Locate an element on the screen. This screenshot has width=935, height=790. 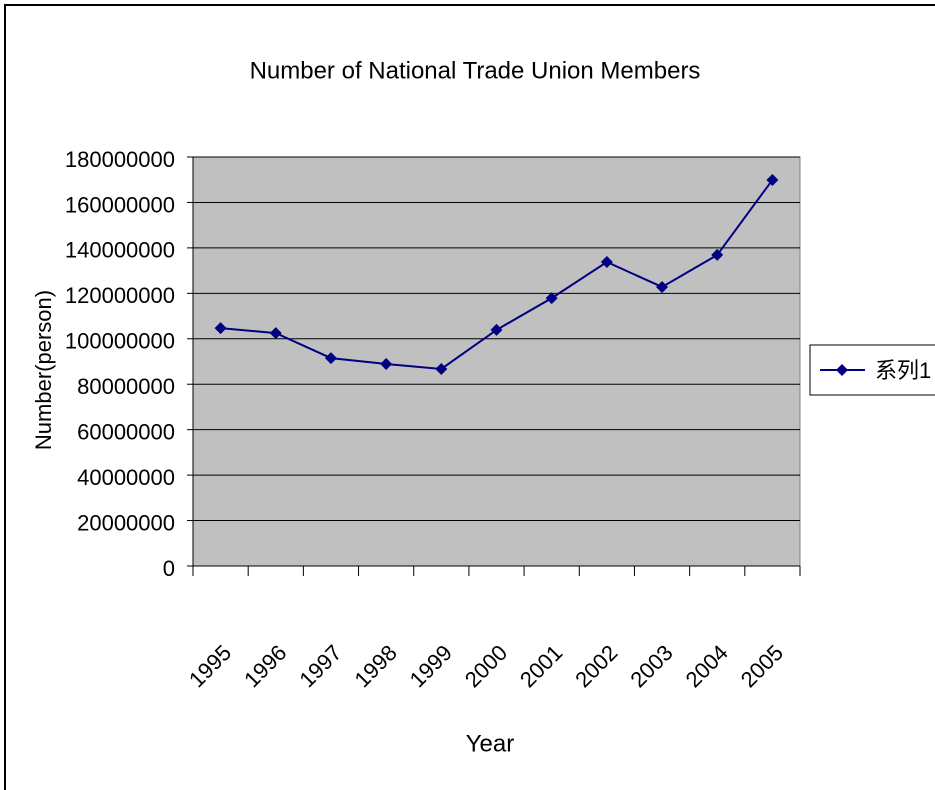
y-tick-label: 0 is located at coordinates (169, 568).